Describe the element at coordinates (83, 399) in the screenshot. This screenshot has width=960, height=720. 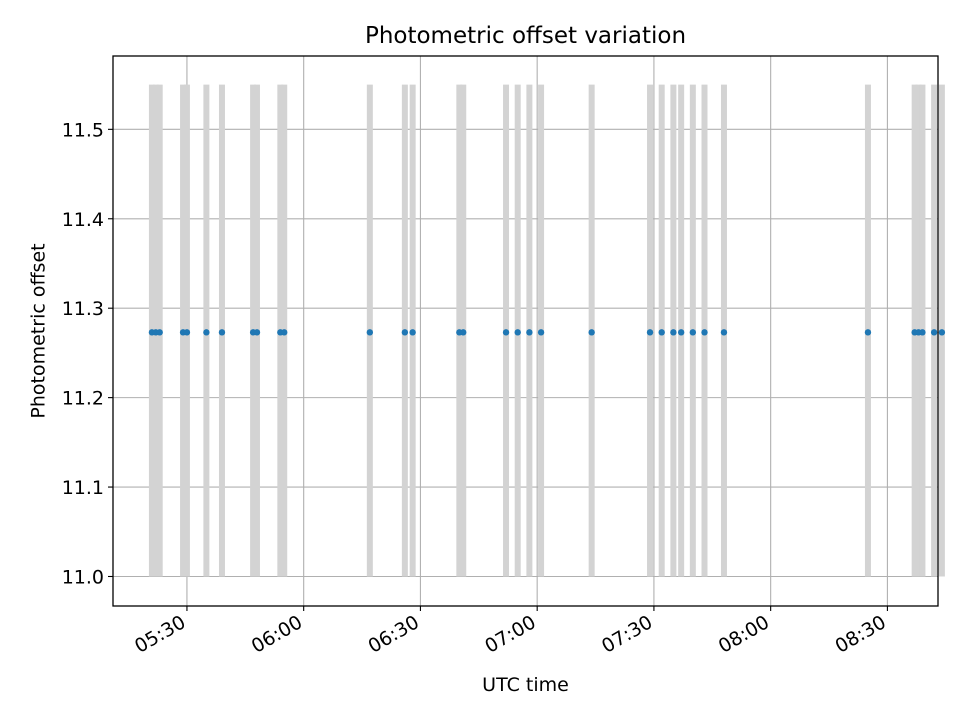
I see `y-tick-label: 11.2` at that location.